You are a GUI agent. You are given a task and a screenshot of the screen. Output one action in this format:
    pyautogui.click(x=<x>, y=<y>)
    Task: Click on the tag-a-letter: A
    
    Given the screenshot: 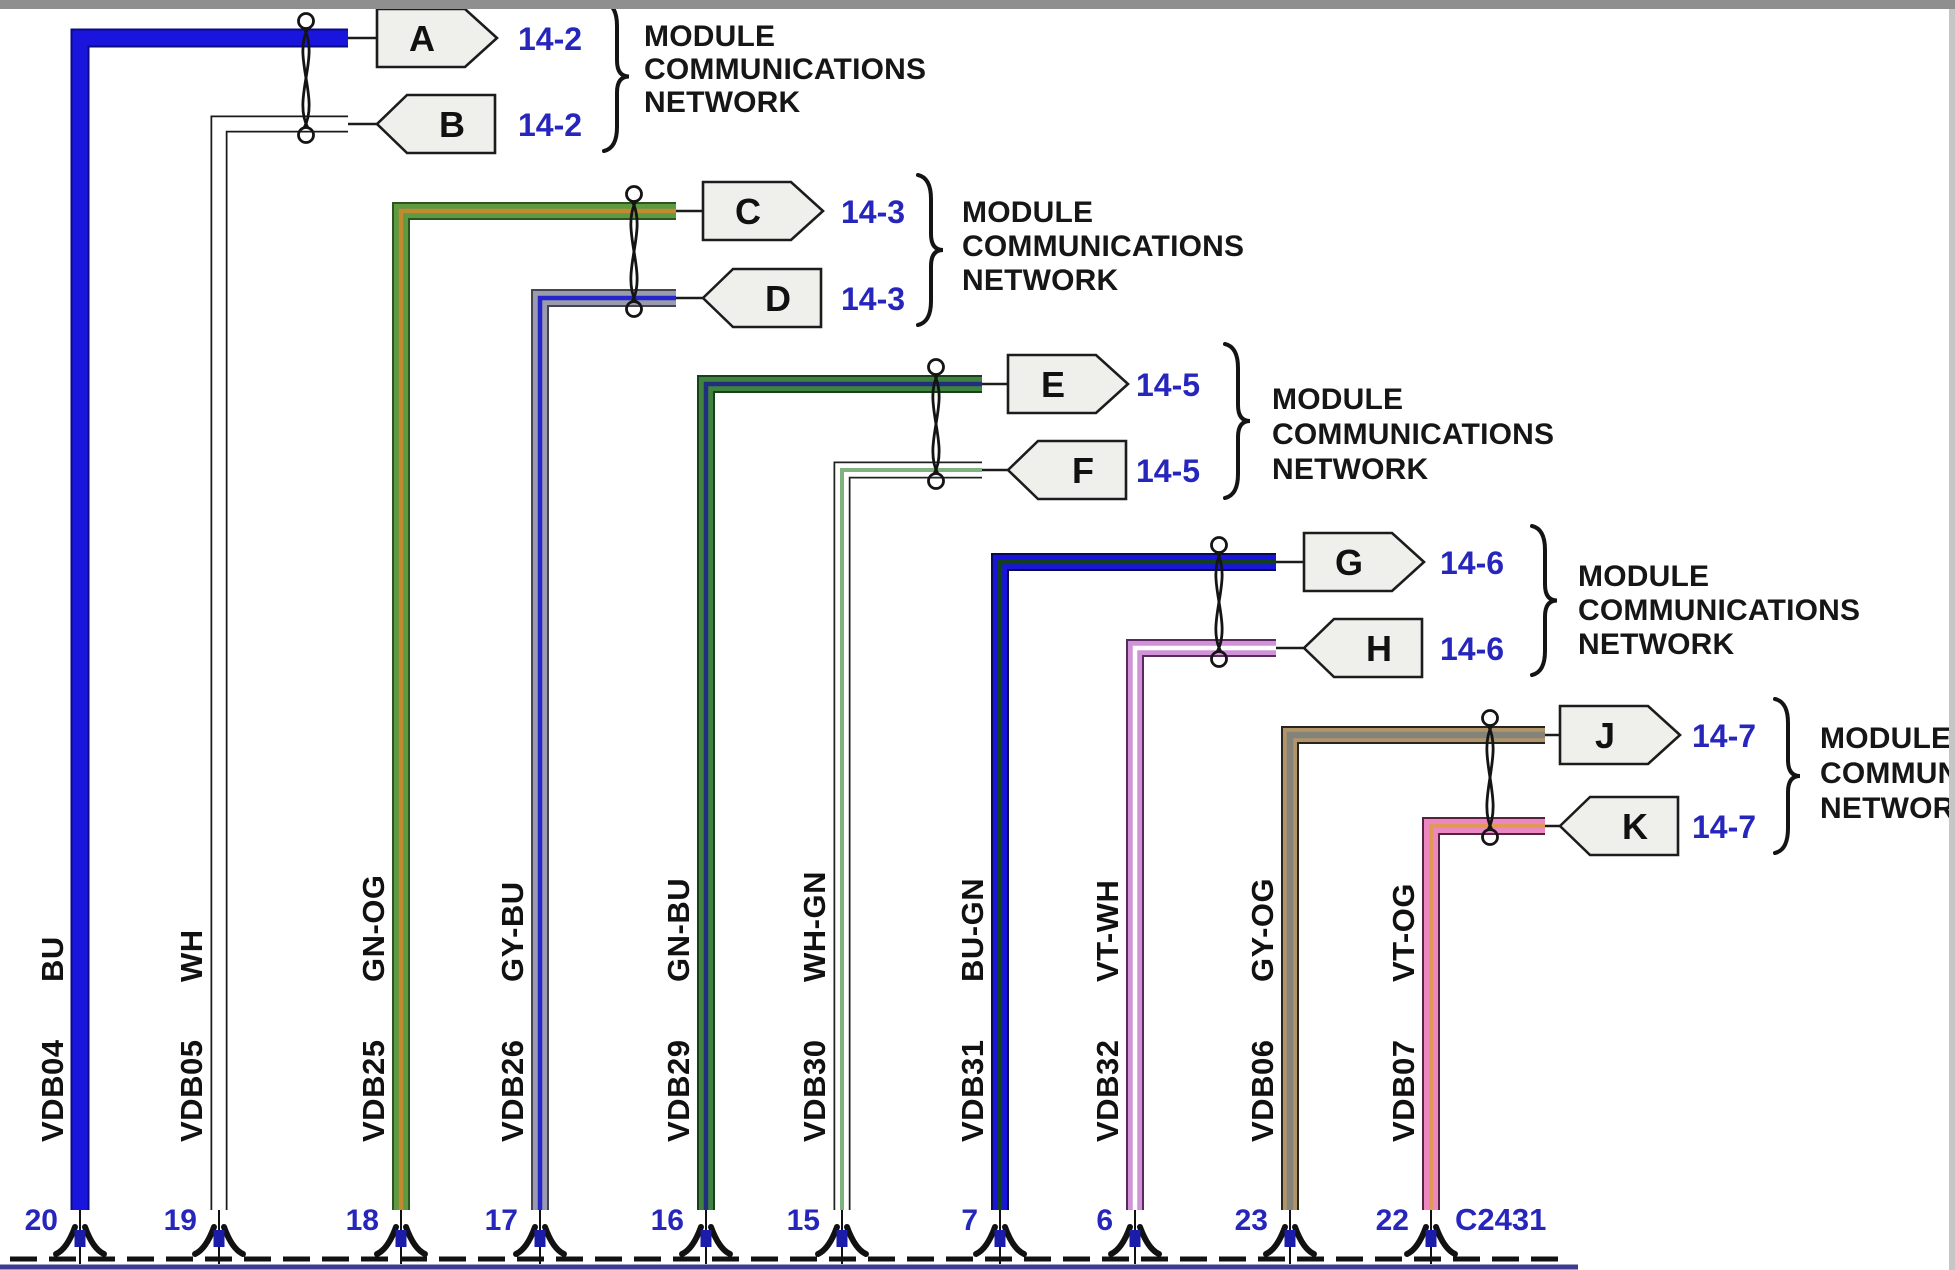 What is the action you would take?
    pyautogui.click(x=422, y=38)
    